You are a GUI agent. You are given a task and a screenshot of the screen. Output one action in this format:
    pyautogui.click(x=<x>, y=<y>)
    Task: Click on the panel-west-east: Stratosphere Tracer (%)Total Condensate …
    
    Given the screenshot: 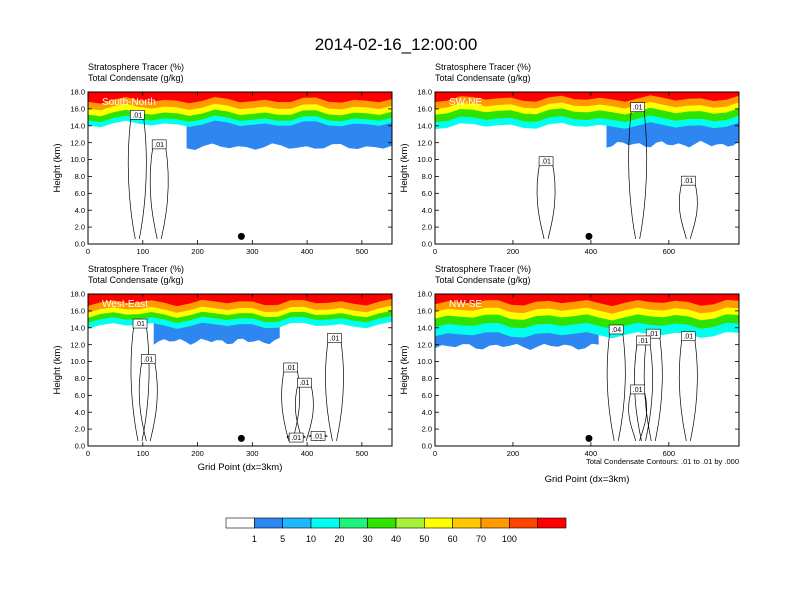 What is the action you would take?
    pyautogui.click(x=222, y=368)
    